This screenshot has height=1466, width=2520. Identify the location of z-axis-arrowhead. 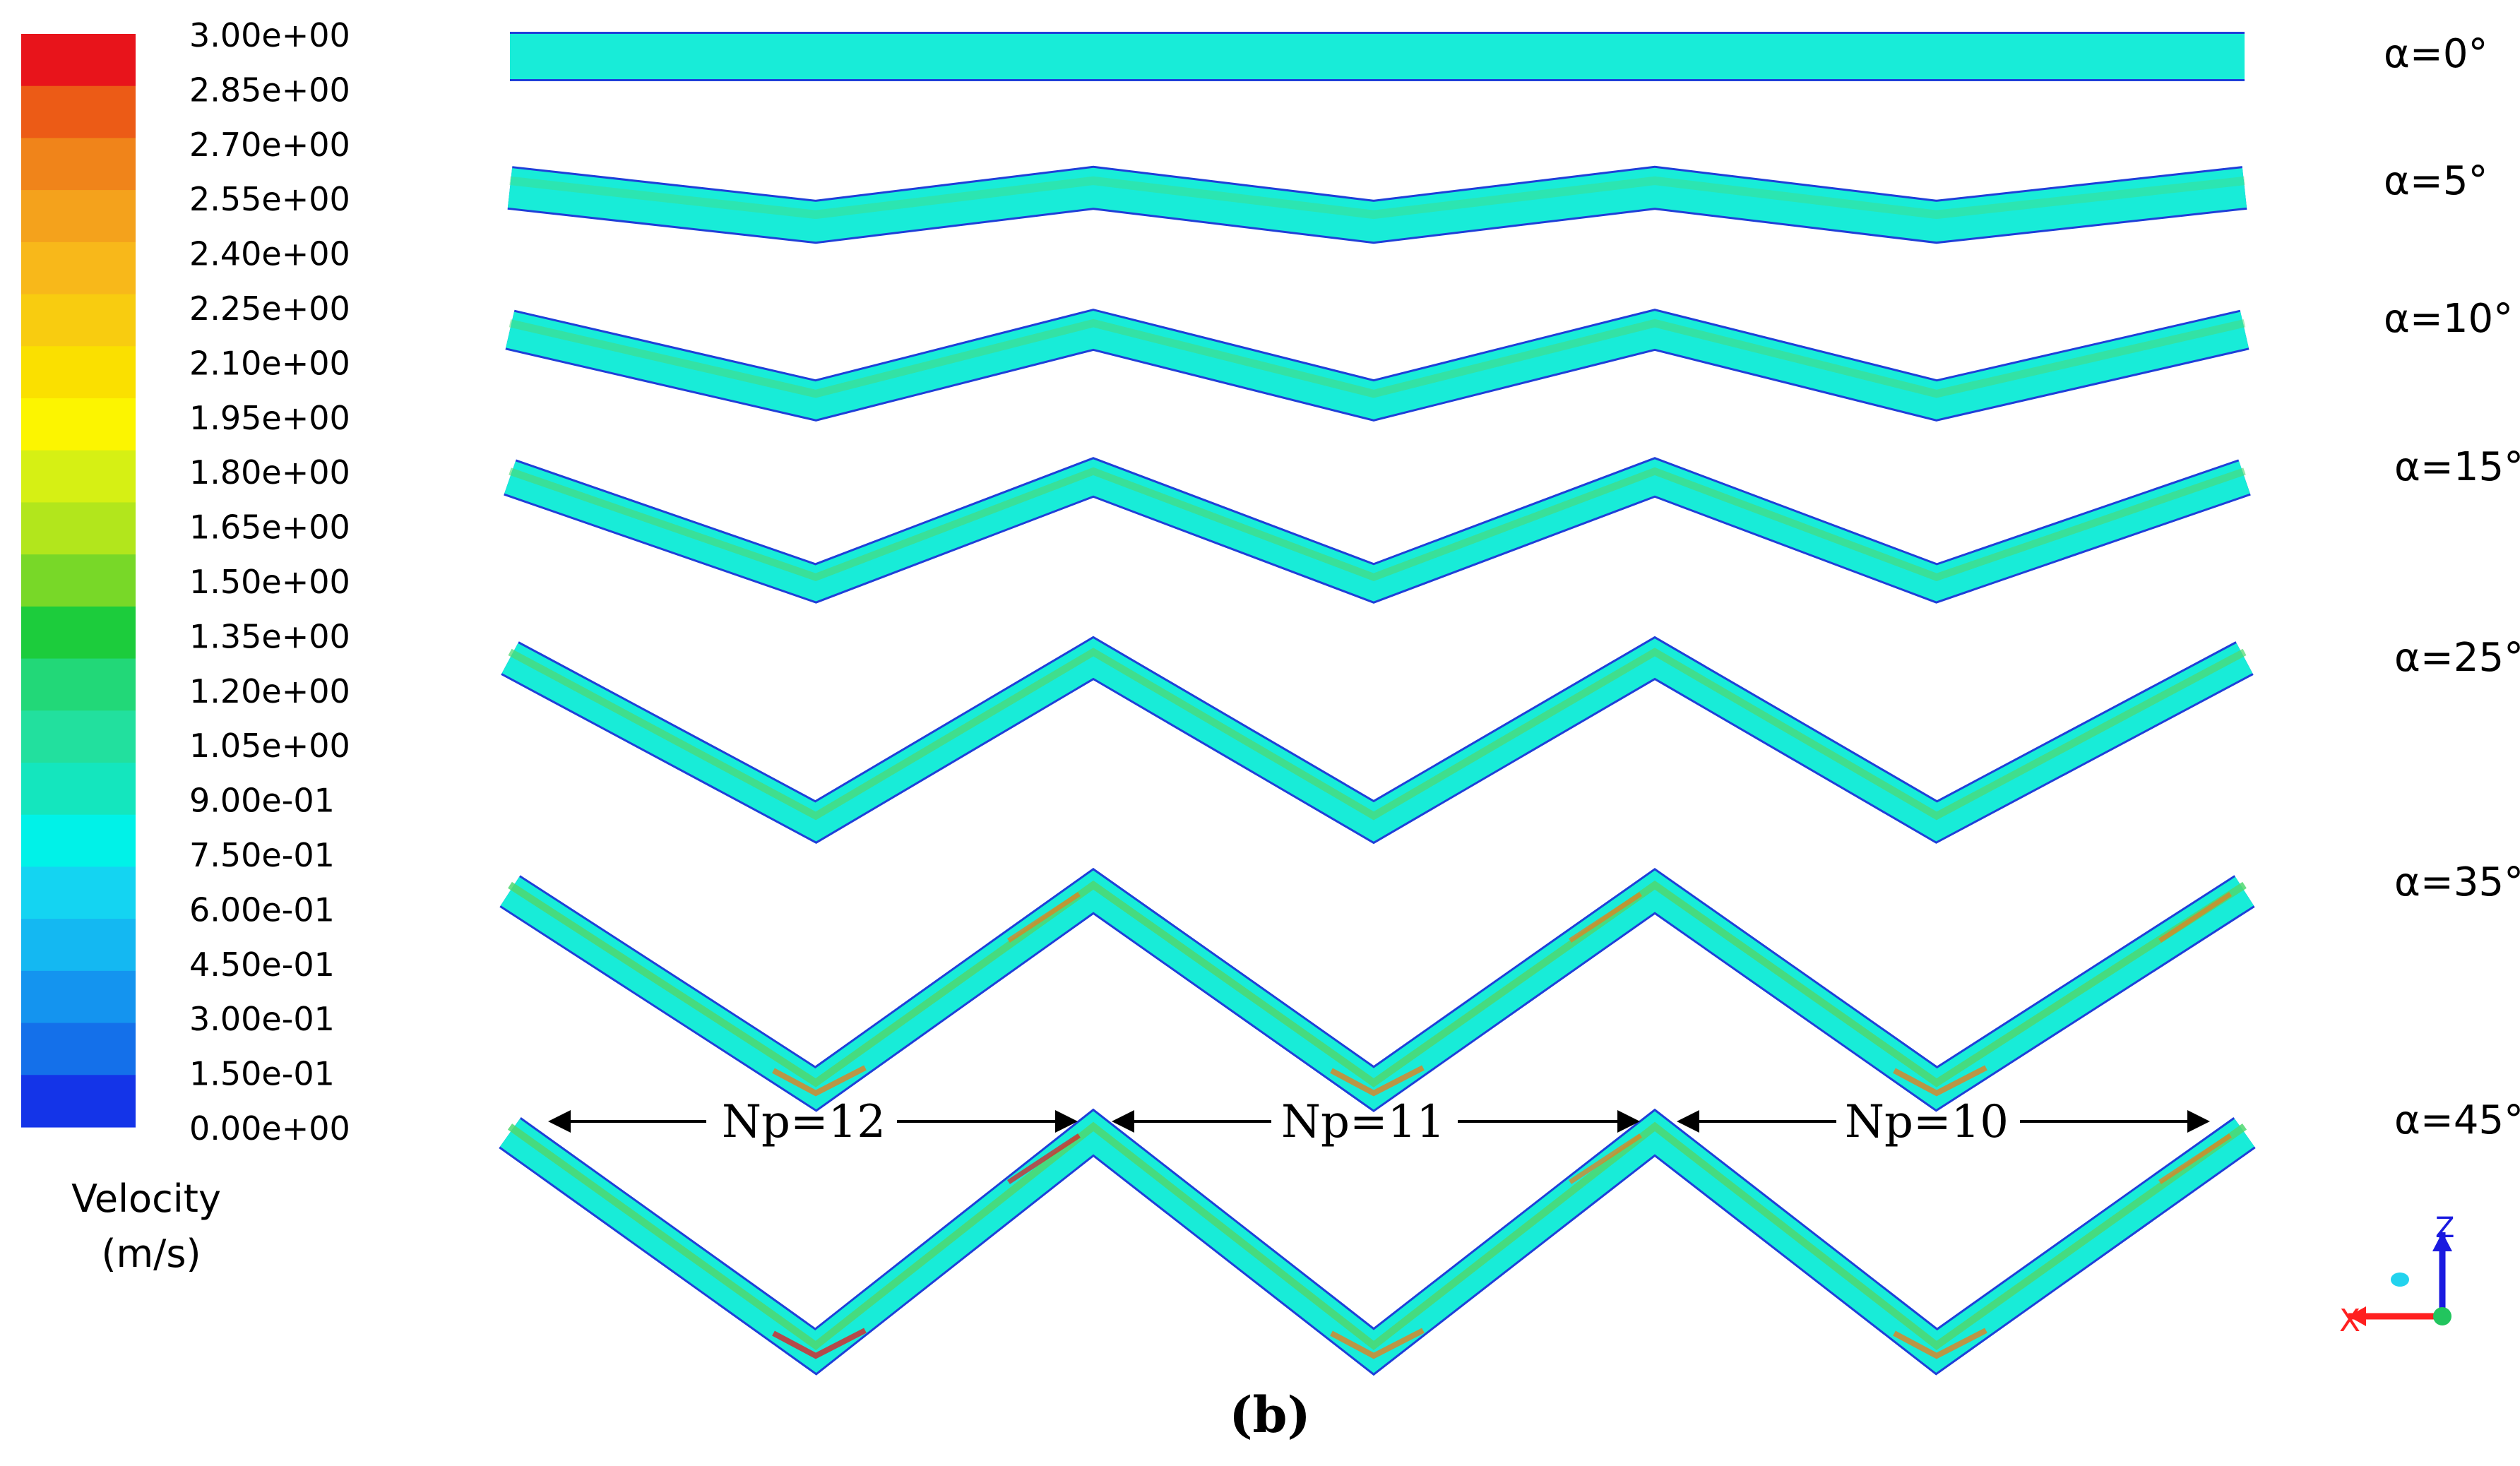
(2442, 1241).